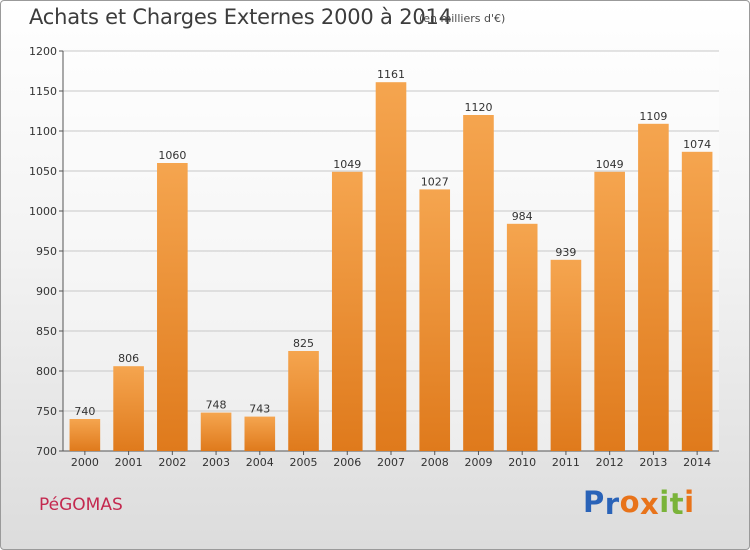 Image resolution: width=750 pixels, height=550 pixels. Describe the element at coordinates (85, 462) in the screenshot. I see `x-tick-label: 2000` at that location.